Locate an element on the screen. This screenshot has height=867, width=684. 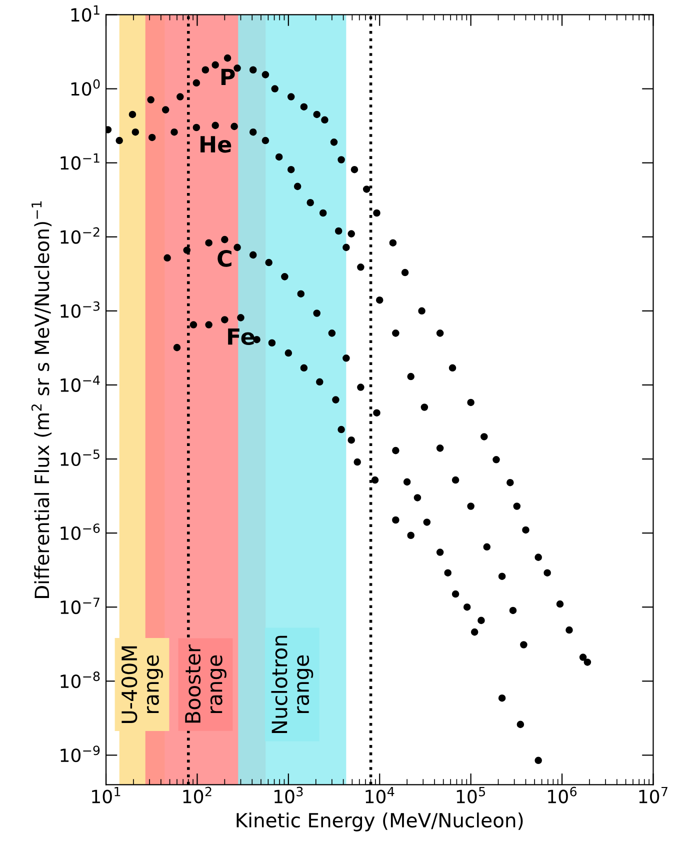
x-tick-label: 10$^{4}$ is located at coordinates (380, 795).